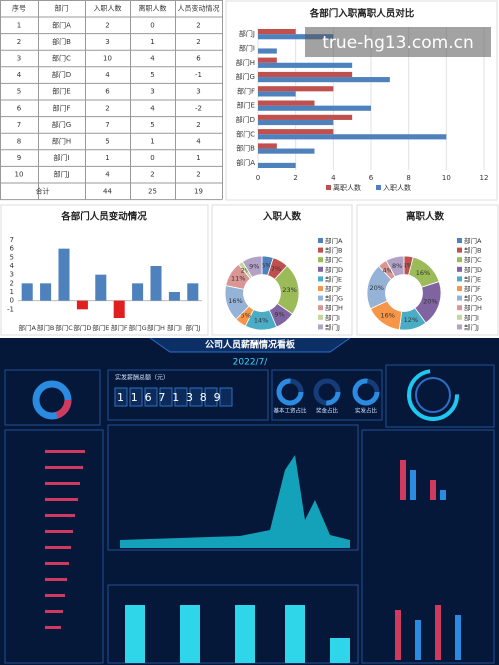 This screenshot has height=665, width=499. What do you see at coordinates (107, 92) in the screenshot?
I see `table-cell: 6` at bounding box center [107, 92].